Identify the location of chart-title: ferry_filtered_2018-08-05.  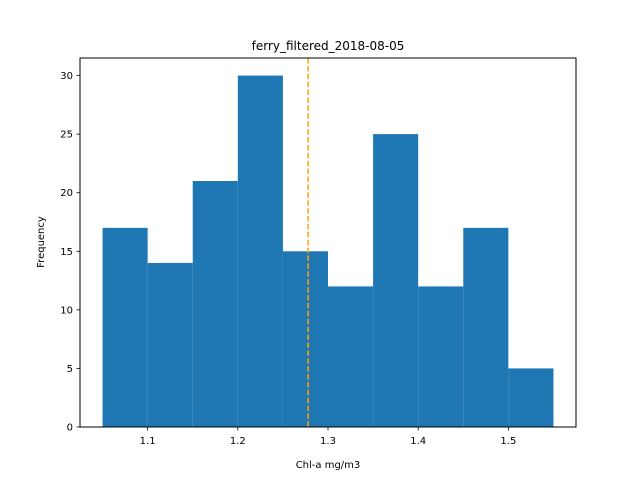
(328, 46).